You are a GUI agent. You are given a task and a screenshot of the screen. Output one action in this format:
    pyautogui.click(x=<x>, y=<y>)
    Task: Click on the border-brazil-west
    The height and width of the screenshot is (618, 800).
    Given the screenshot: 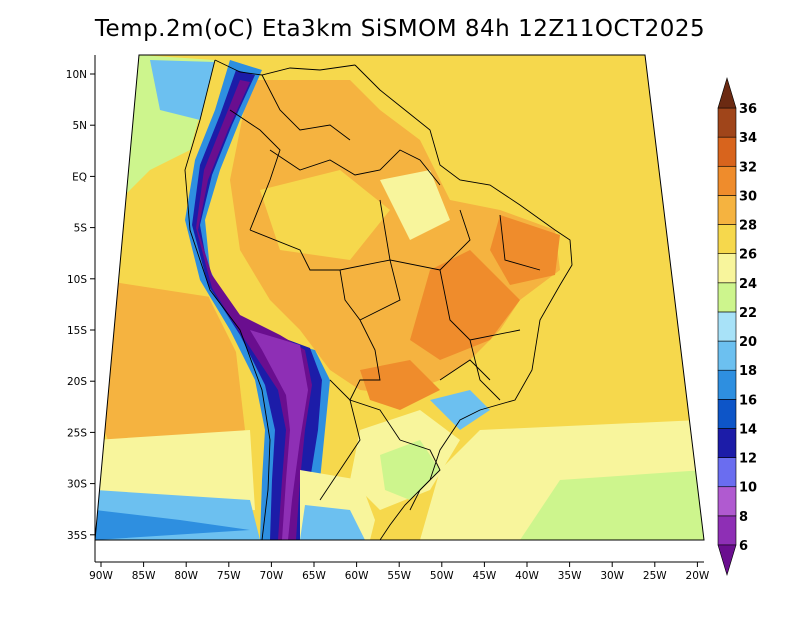 What is the action you would take?
    pyautogui.click(x=325, y=335)
    